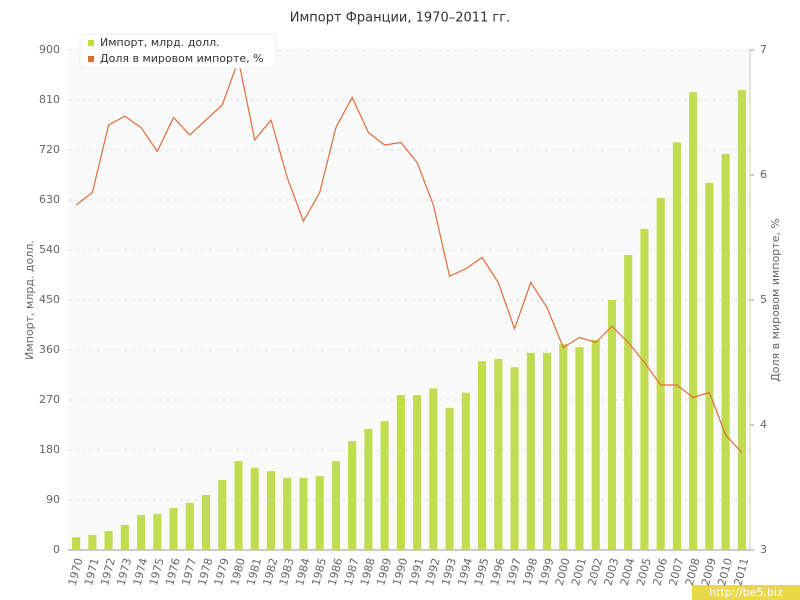  I want to click on y-tick-label: 360, so click(49, 349).